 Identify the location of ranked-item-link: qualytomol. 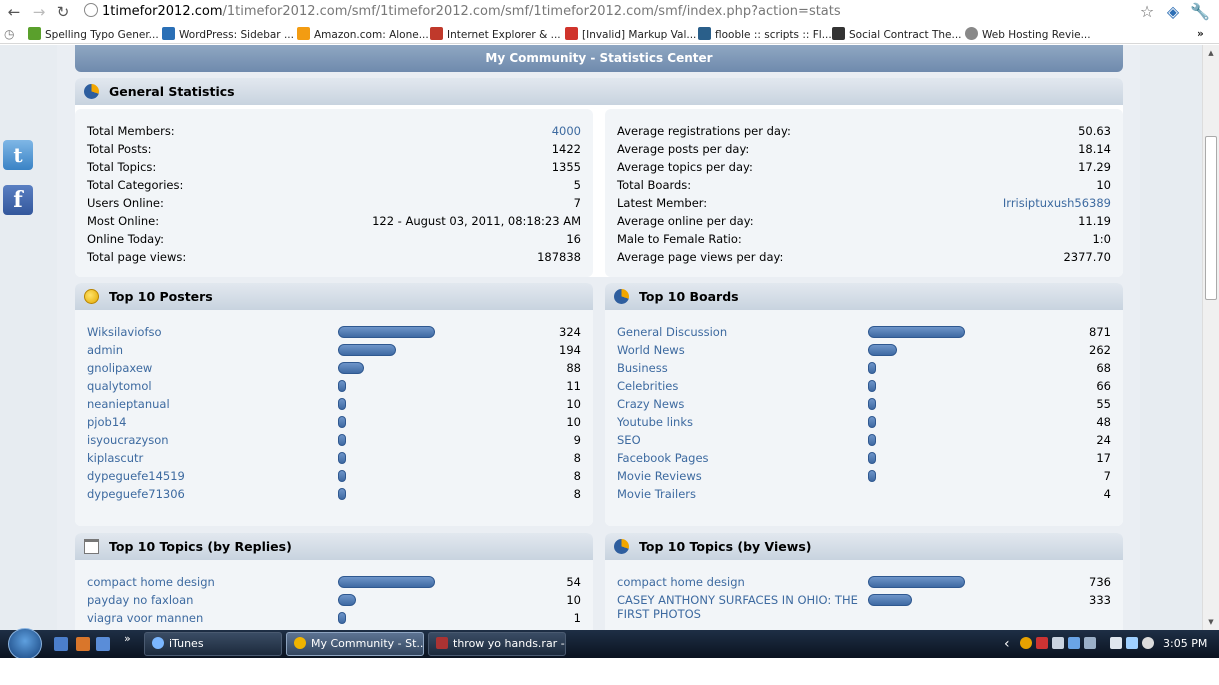
(119, 386).